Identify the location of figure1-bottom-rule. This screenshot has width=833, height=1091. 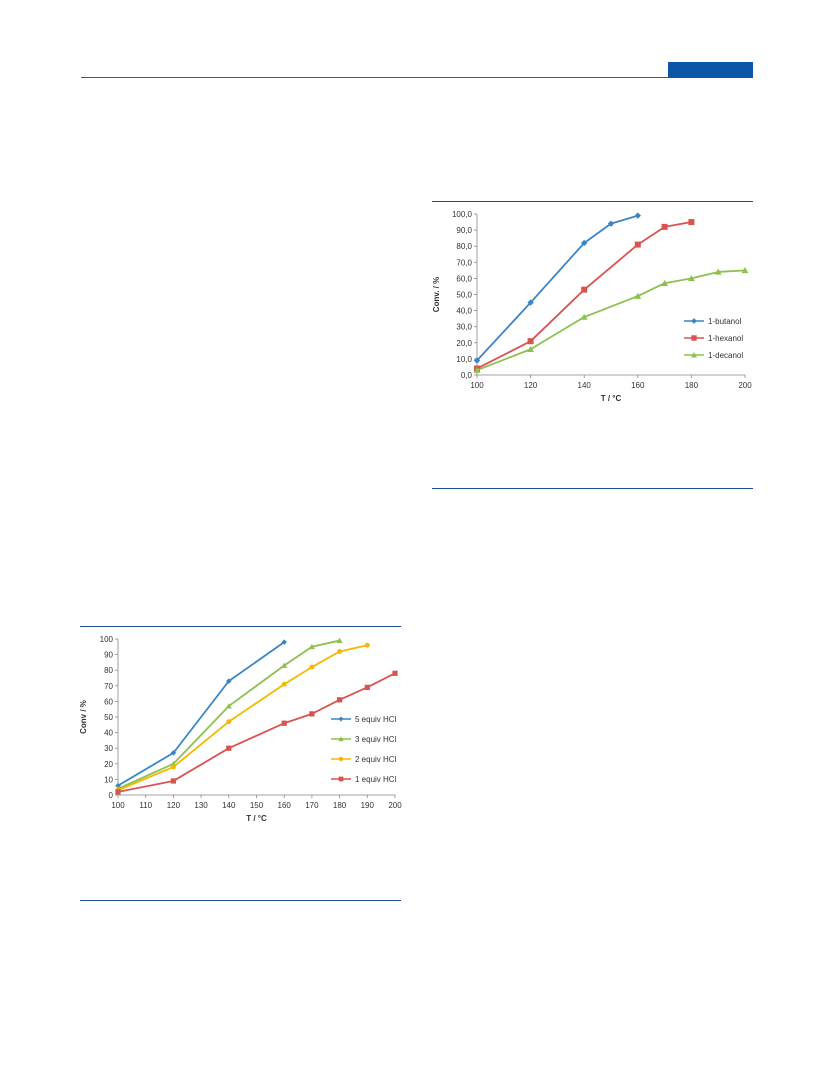
(592, 488).